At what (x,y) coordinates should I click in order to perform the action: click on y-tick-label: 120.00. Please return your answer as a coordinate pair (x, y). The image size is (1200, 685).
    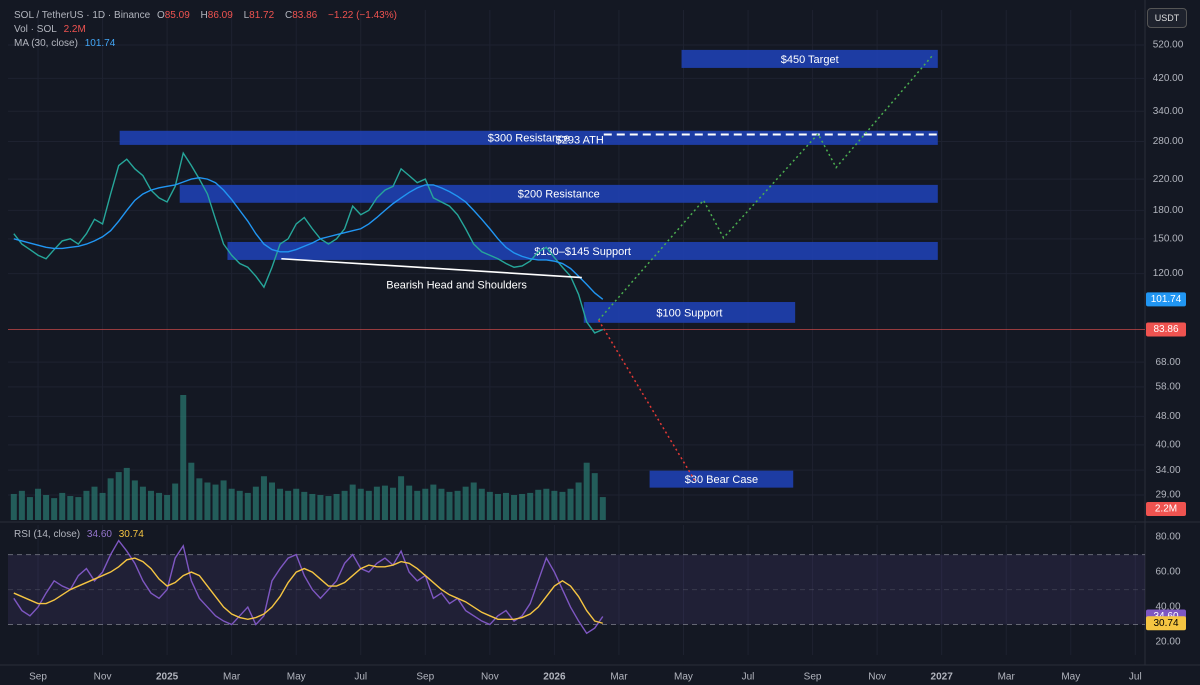
    Looking at the image, I should click on (1168, 273).